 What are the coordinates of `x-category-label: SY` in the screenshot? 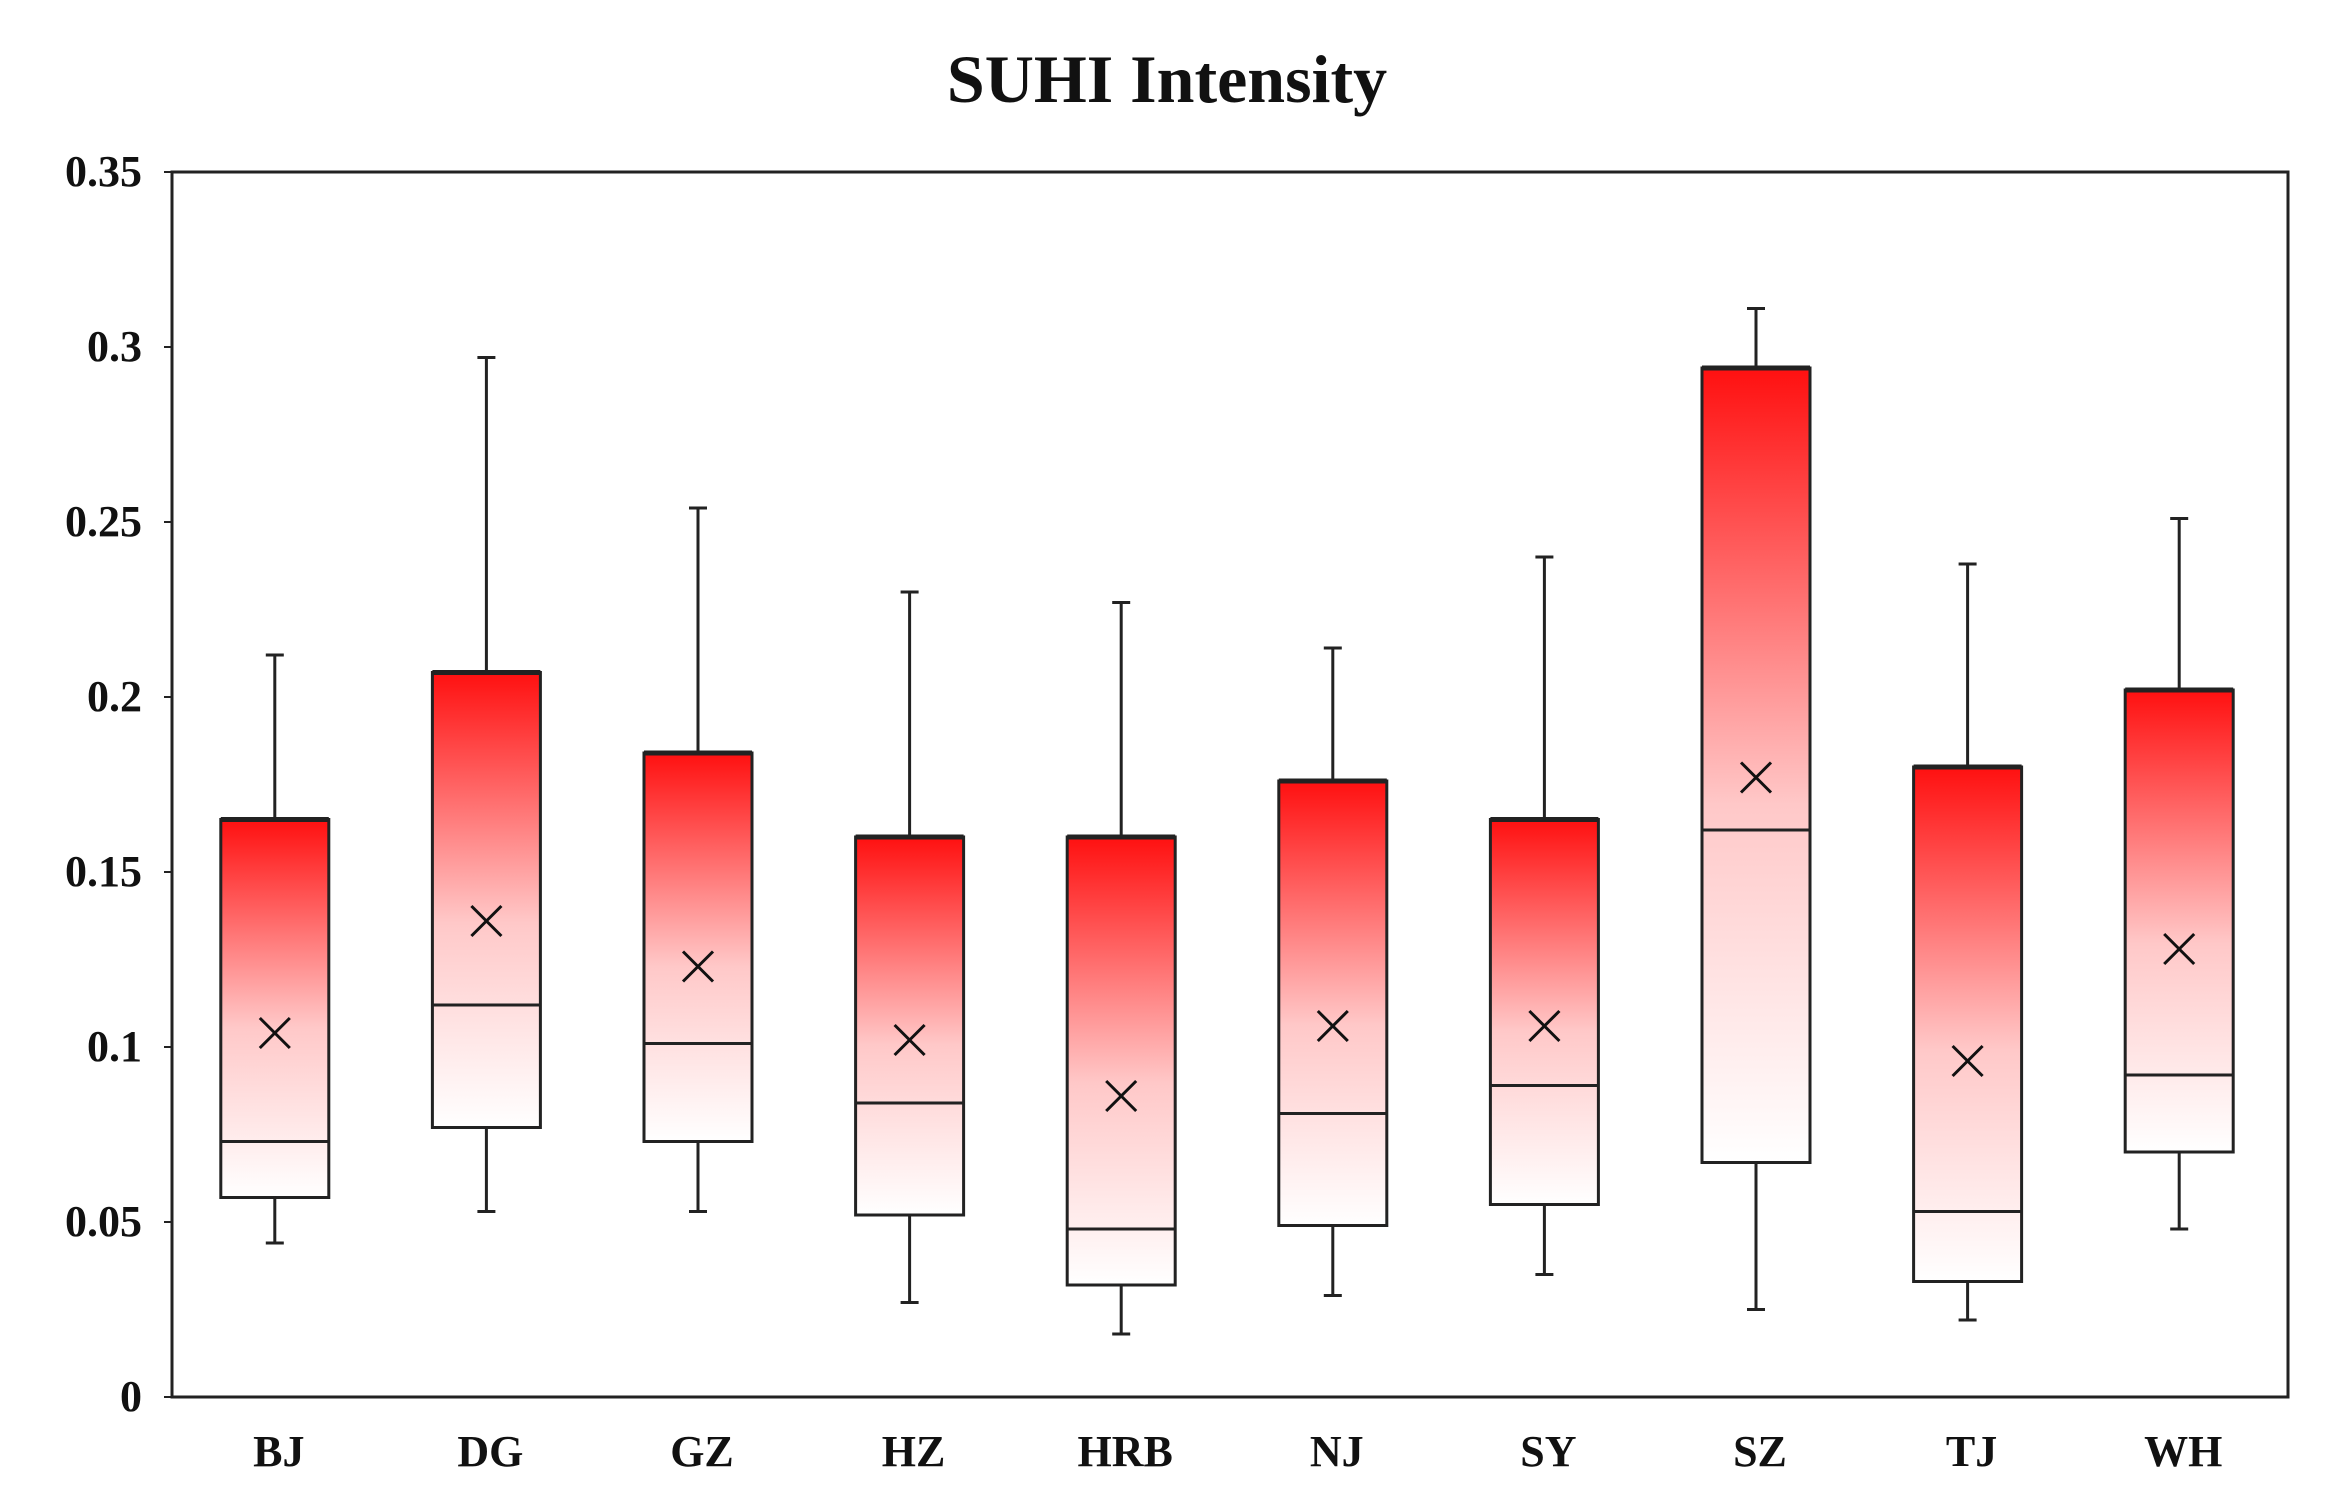 It's located at (1548, 1451).